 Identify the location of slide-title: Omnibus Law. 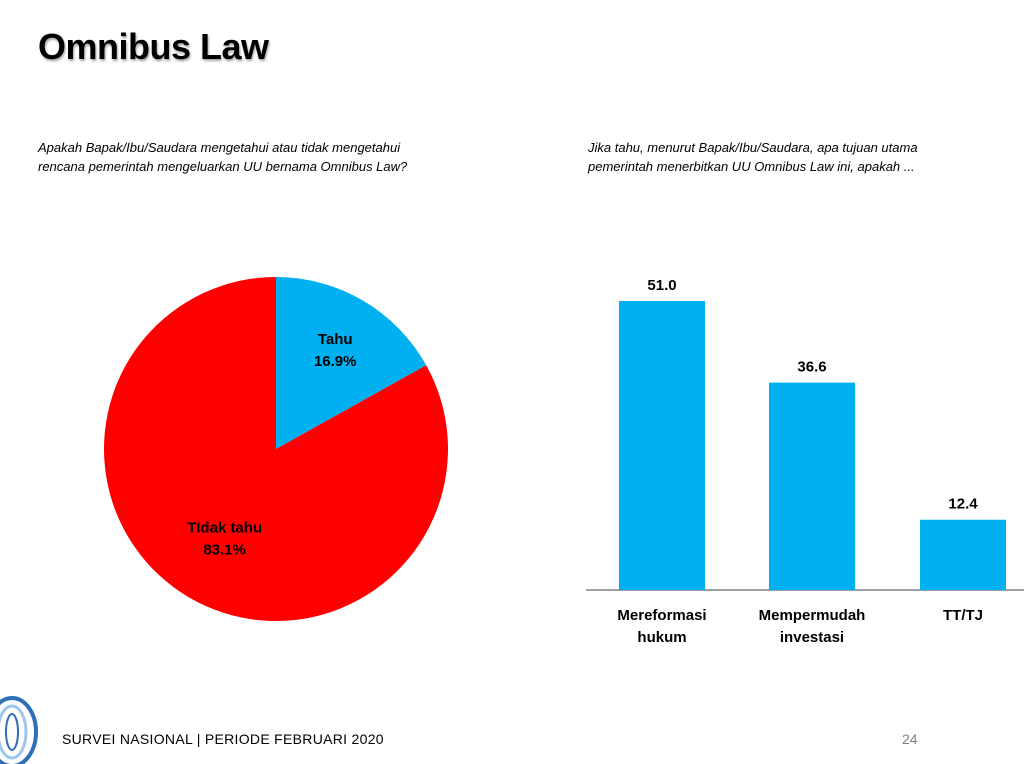
(153, 46).